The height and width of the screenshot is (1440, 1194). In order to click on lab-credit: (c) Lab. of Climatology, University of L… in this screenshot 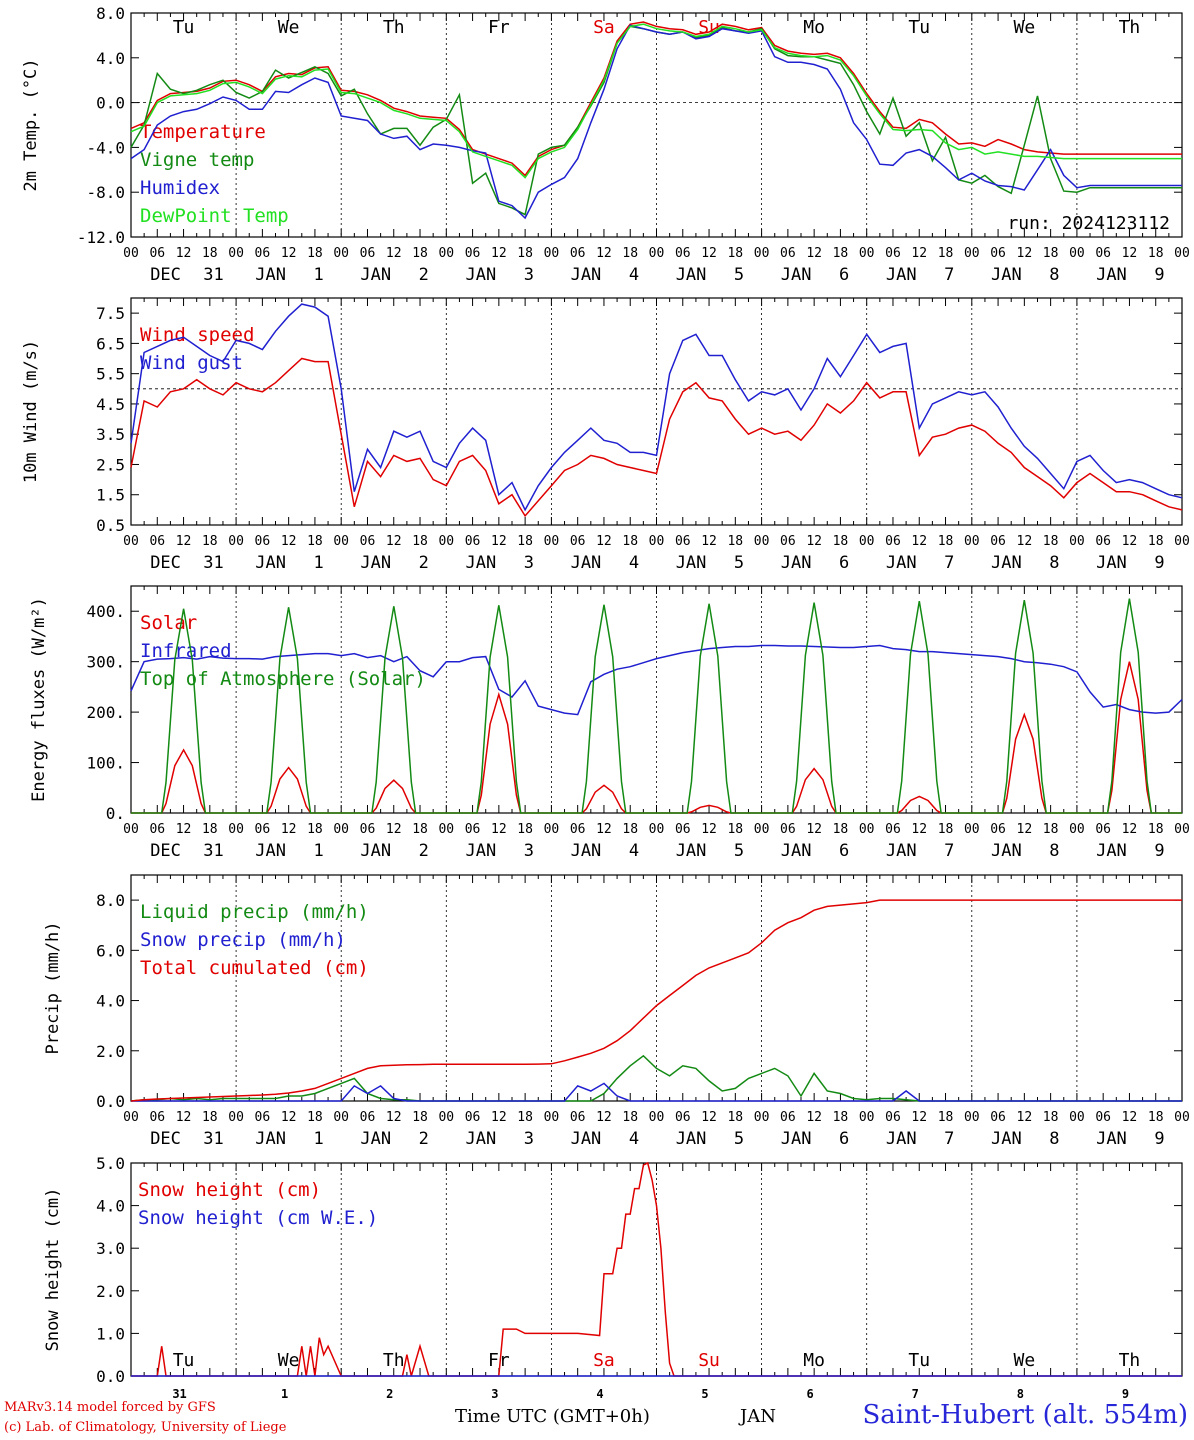, I will do `click(145, 1427)`.